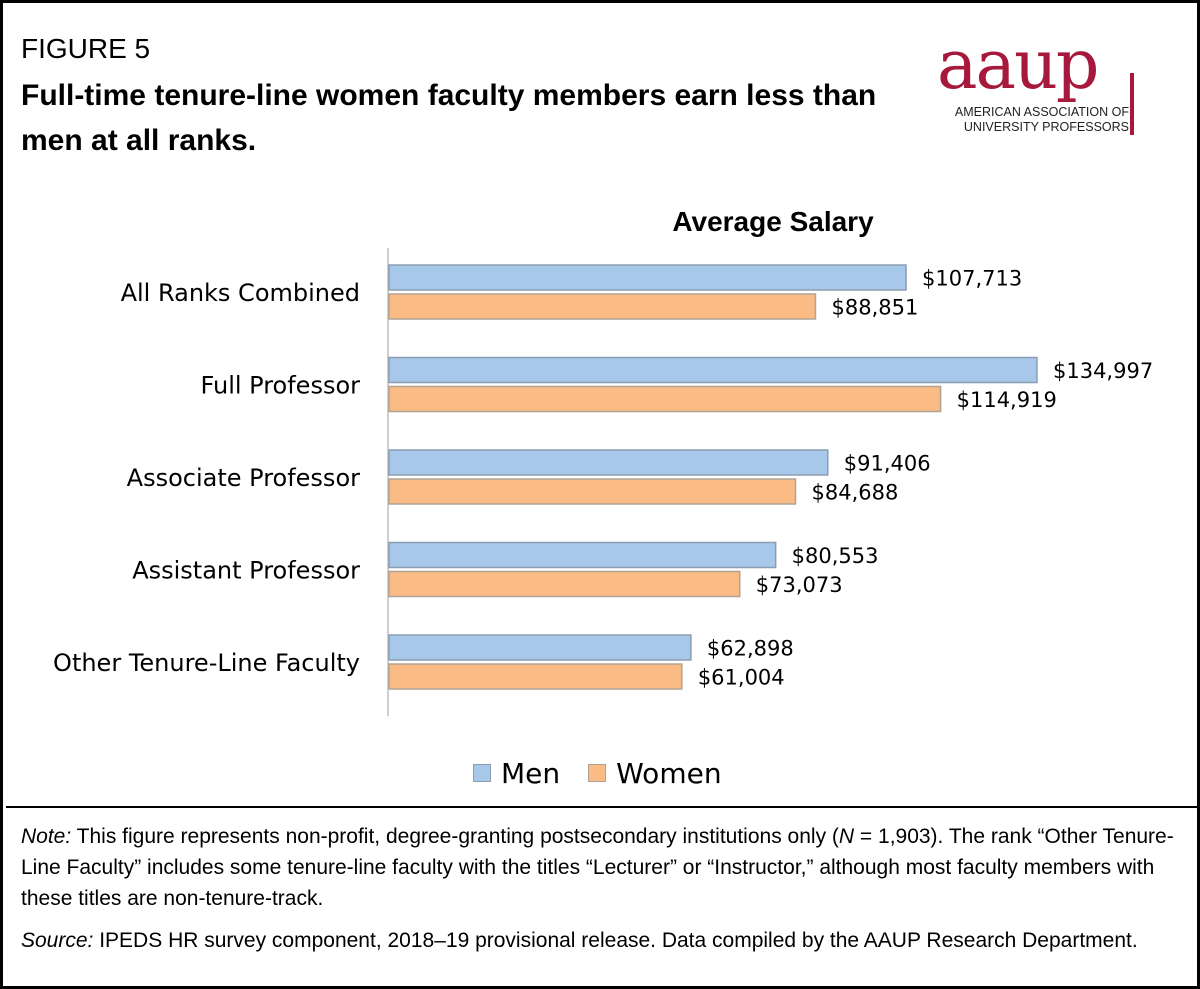  Describe the element at coordinates (1007, 400) in the screenshot. I see `data-label-women: $114,919` at that location.